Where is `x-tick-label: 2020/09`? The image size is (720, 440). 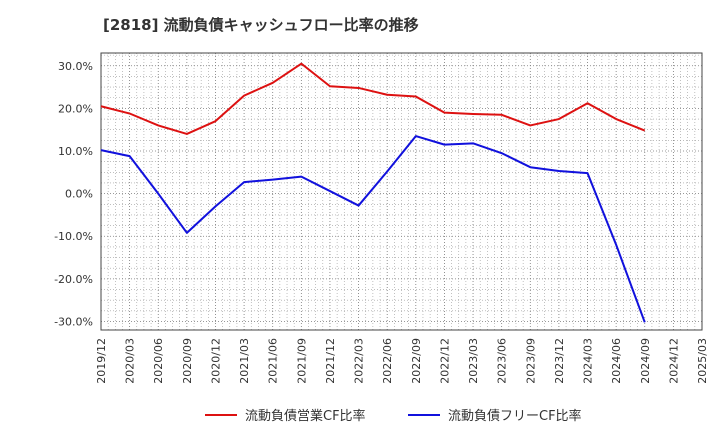
x-tick-label: 2020/09 is located at coordinates (187, 361).